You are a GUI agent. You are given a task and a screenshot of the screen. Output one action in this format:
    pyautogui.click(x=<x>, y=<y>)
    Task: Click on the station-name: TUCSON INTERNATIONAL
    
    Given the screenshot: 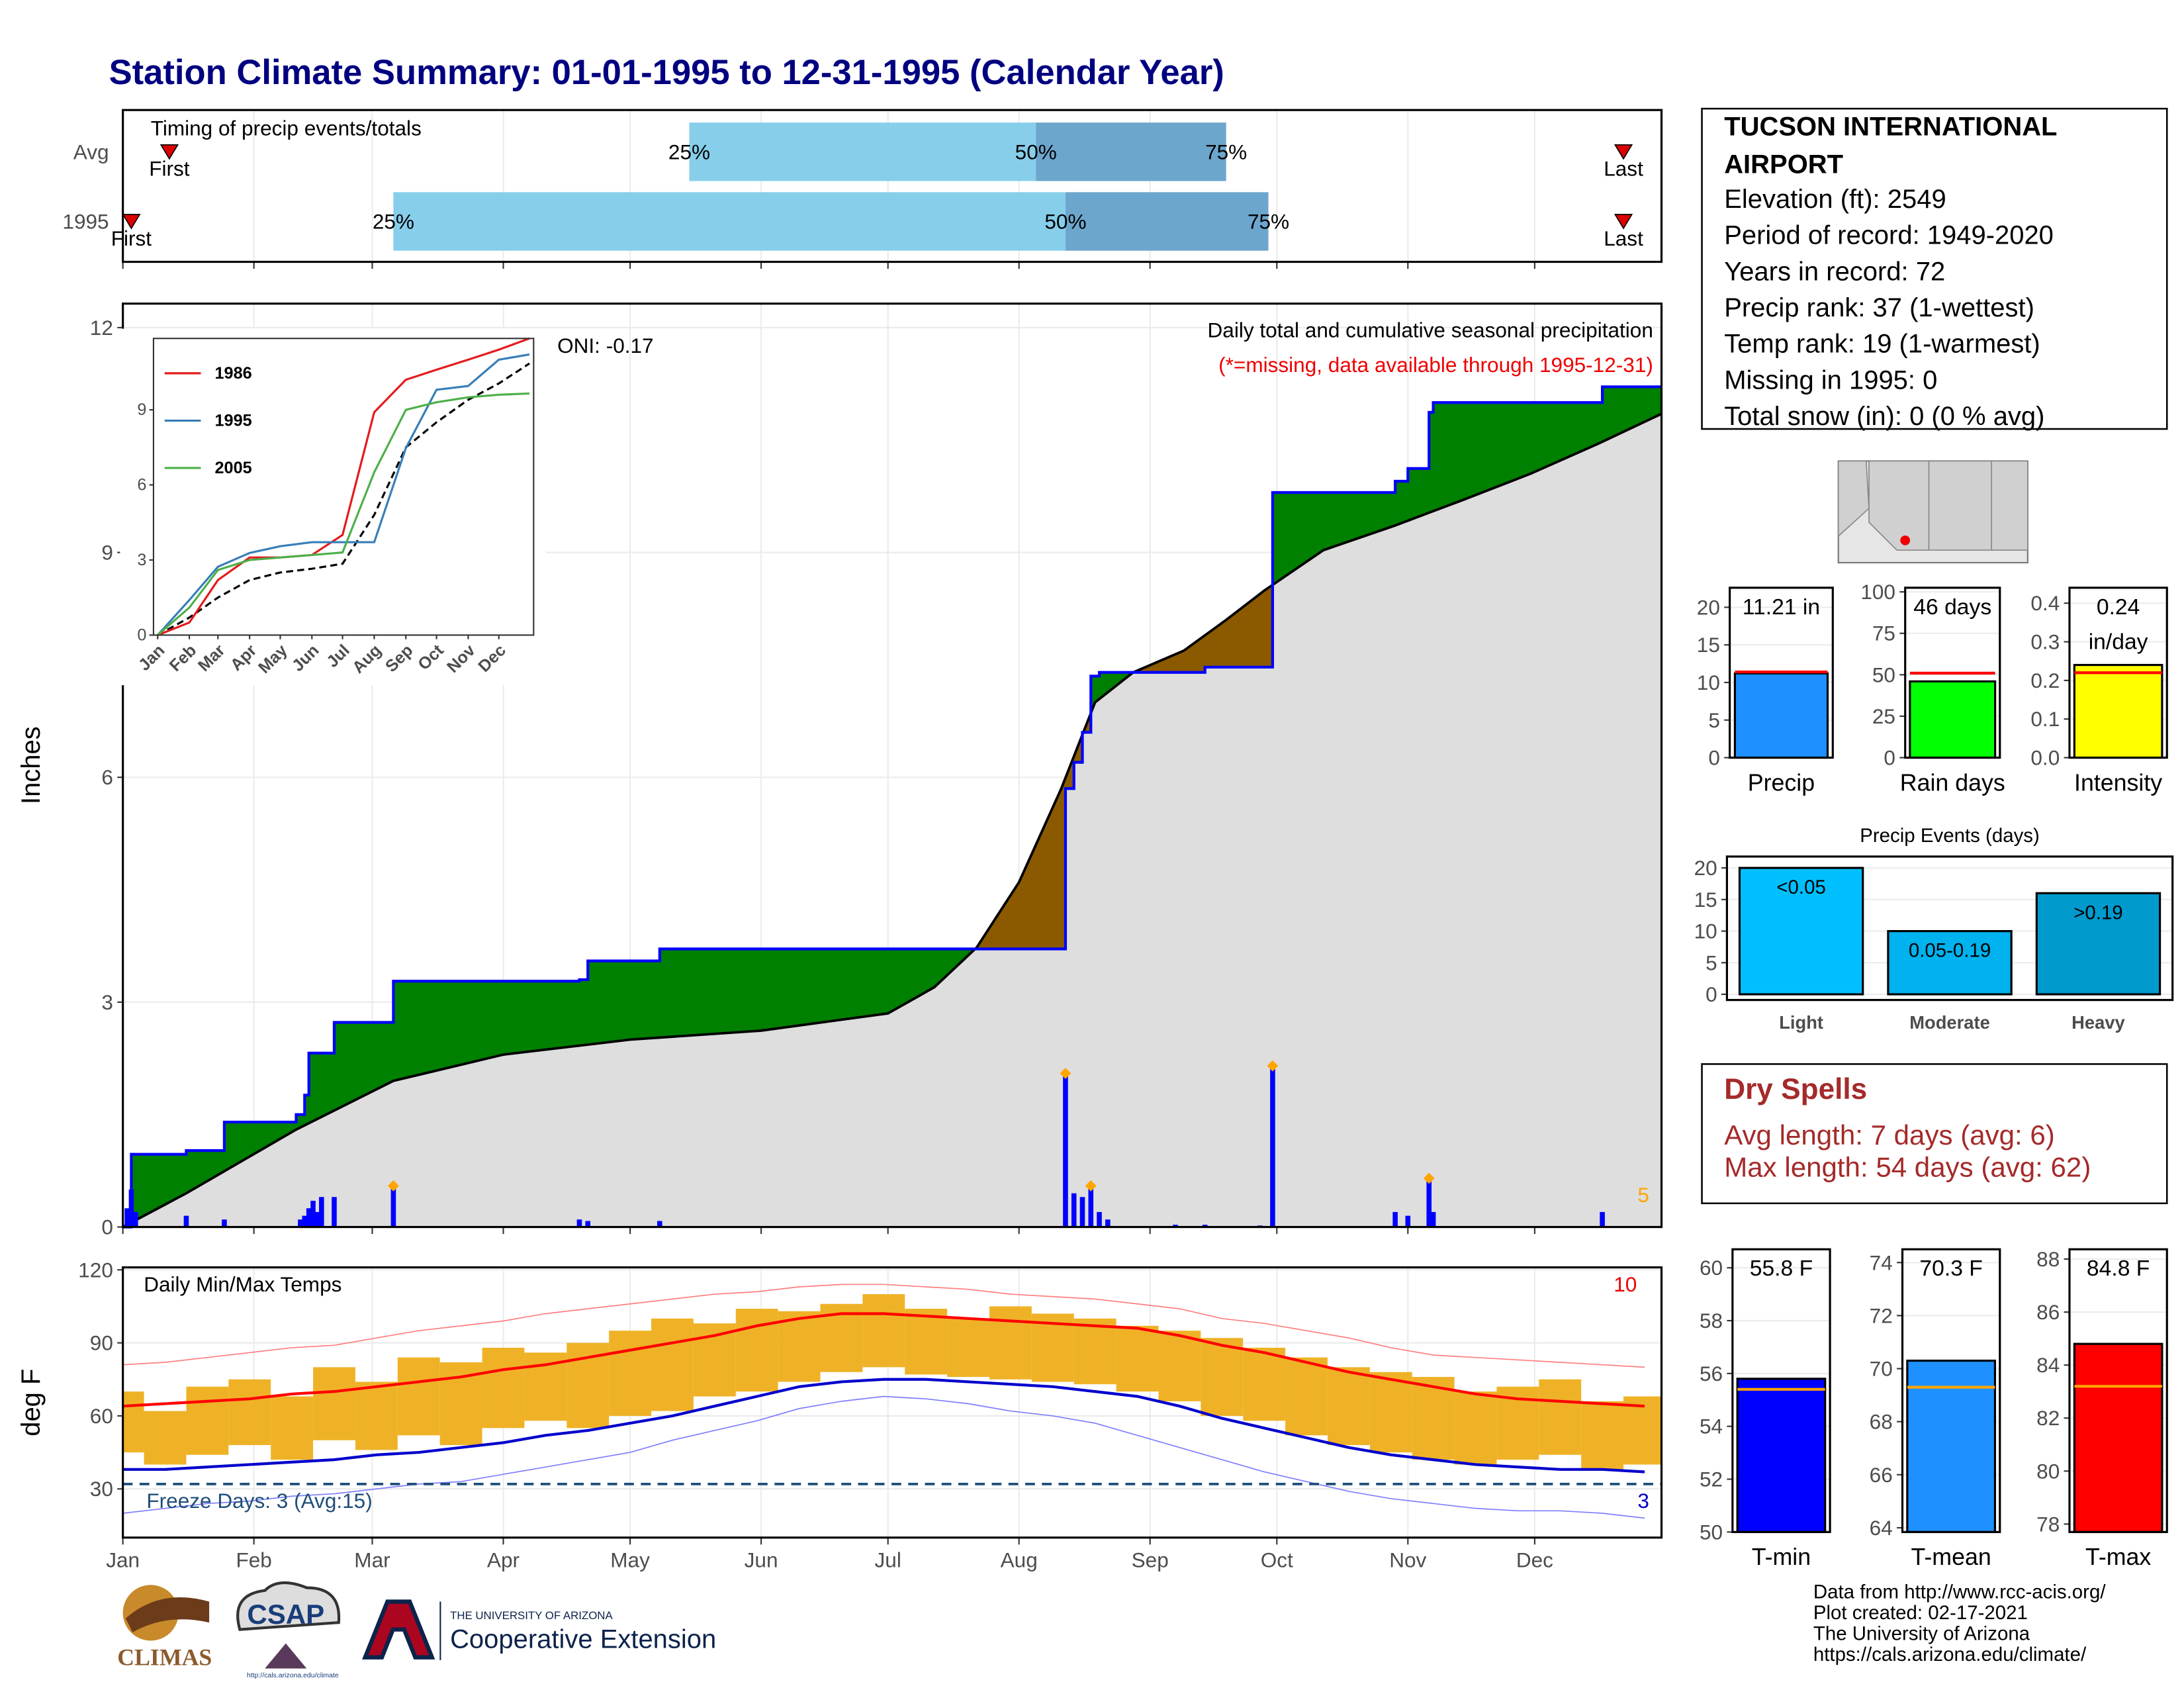 What is the action you would take?
    pyautogui.click(x=1891, y=126)
    